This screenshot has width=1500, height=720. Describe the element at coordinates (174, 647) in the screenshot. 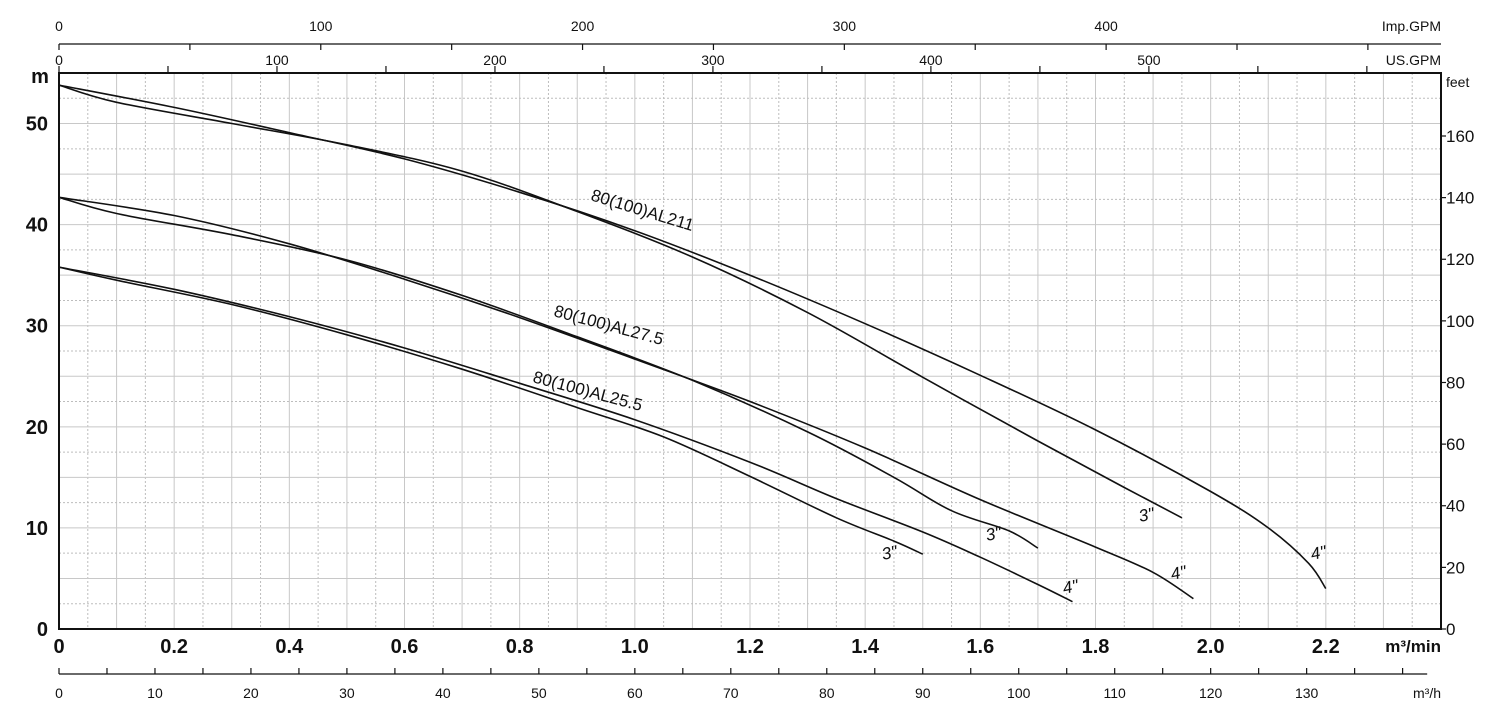

I see `x-main-tick-label: 0.2` at that location.